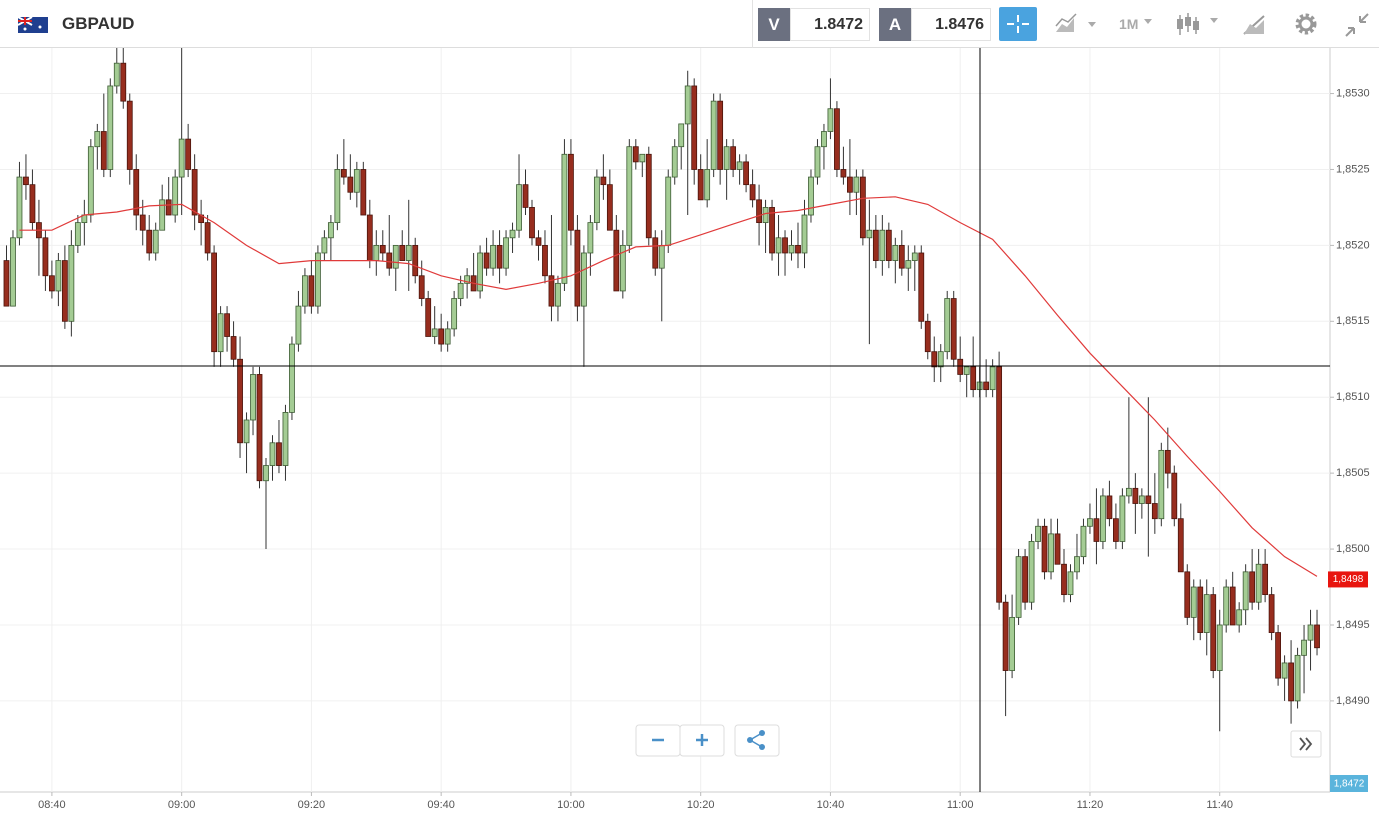 This screenshot has width=1379, height=823. What do you see at coordinates (312, 805) in the screenshot?
I see `x-tick-label: 09:20` at bounding box center [312, 805].